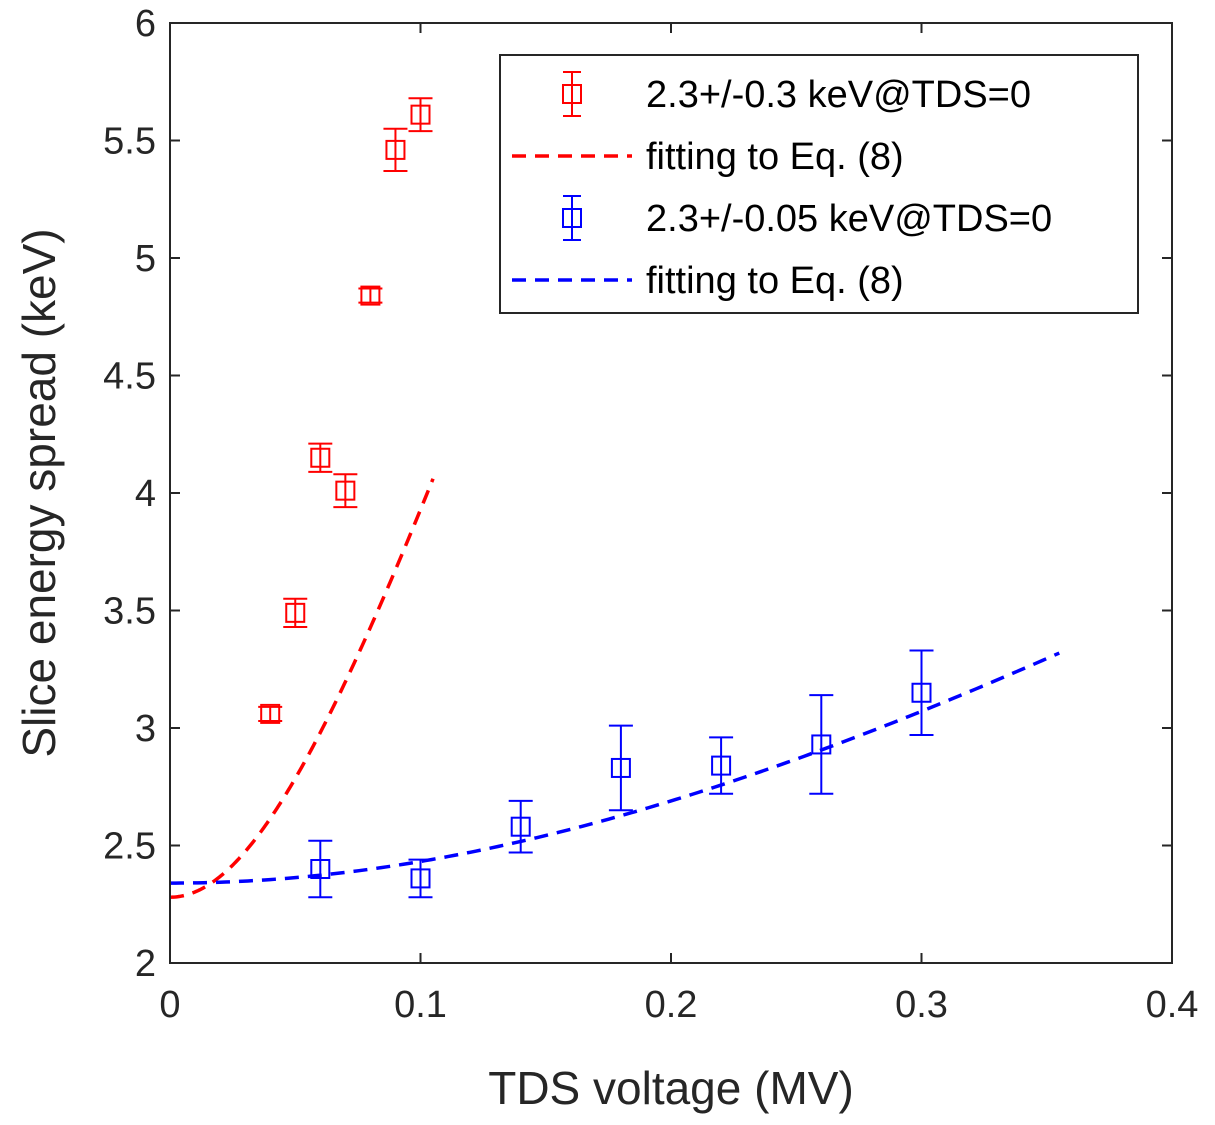 The image size is (1215, 1125). Describe the element at coordinates (145, 729) in the screenshot. I see `y-tick-label: 3` at that location.